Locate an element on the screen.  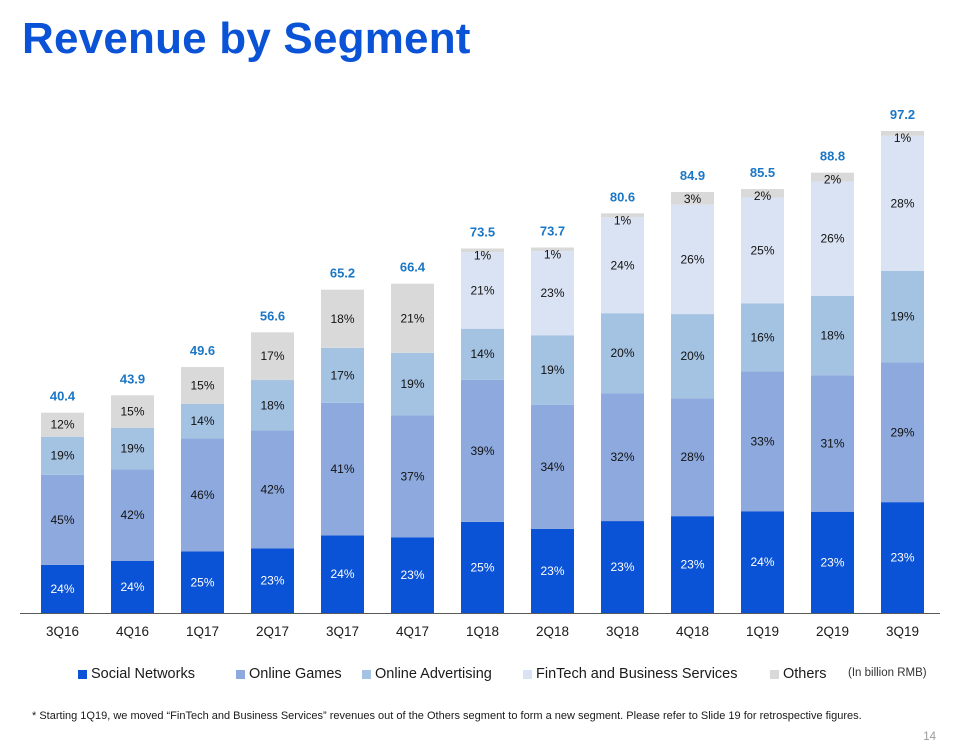
bar-segment-others-2Q17 is located at coordinates (272, 356).